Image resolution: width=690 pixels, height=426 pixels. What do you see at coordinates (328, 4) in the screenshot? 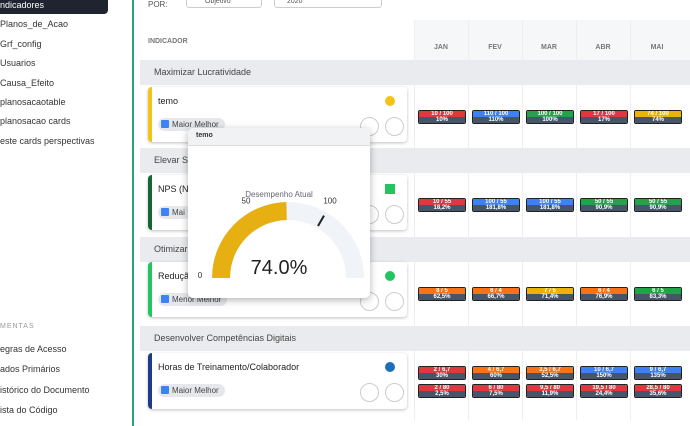
I see `select: 2020` at bounding box center [328, 4].